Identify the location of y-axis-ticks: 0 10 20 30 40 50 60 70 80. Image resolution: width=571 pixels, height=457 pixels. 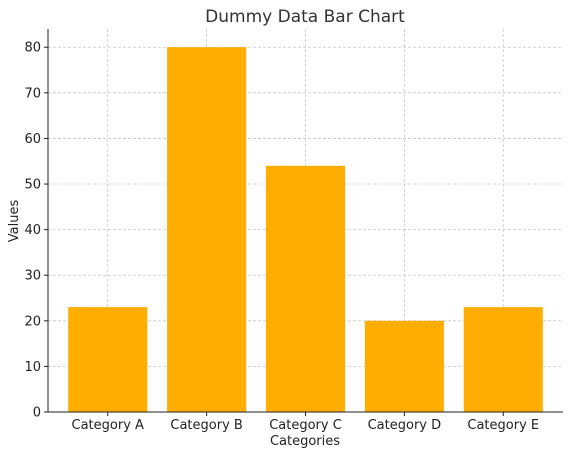
(36, 231).